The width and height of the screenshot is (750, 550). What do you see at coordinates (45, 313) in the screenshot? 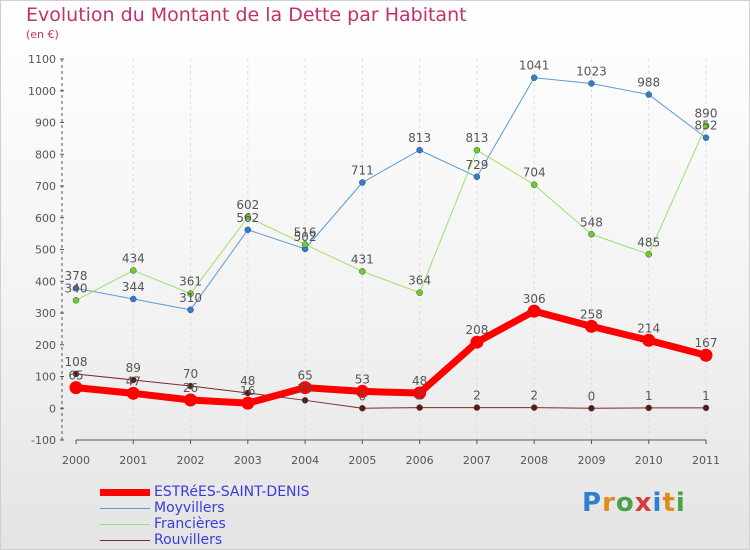
I see `y-tick-label: 300` at bounding box center [45, 313].